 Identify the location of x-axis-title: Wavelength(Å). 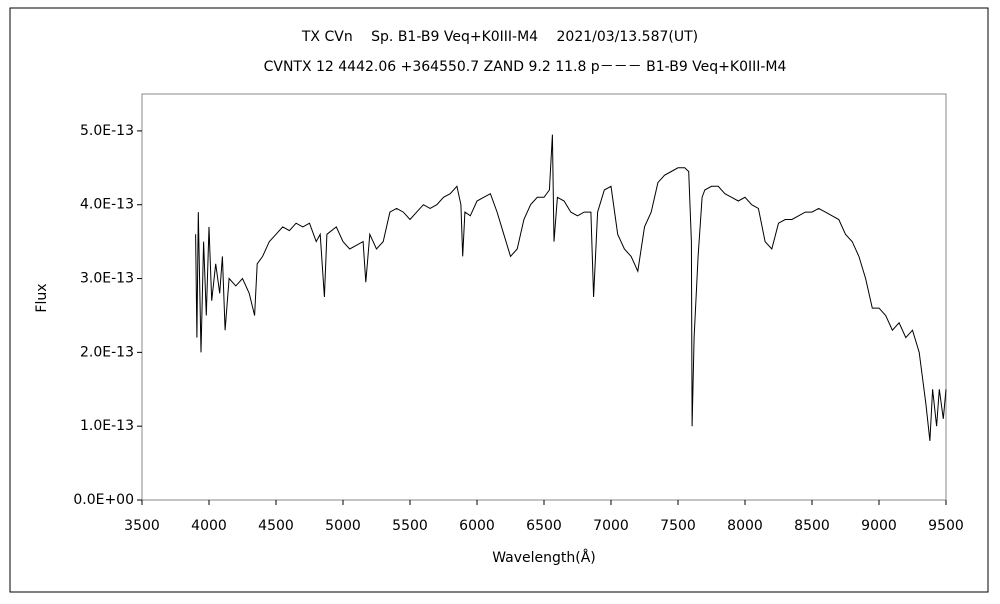
(544, 557).